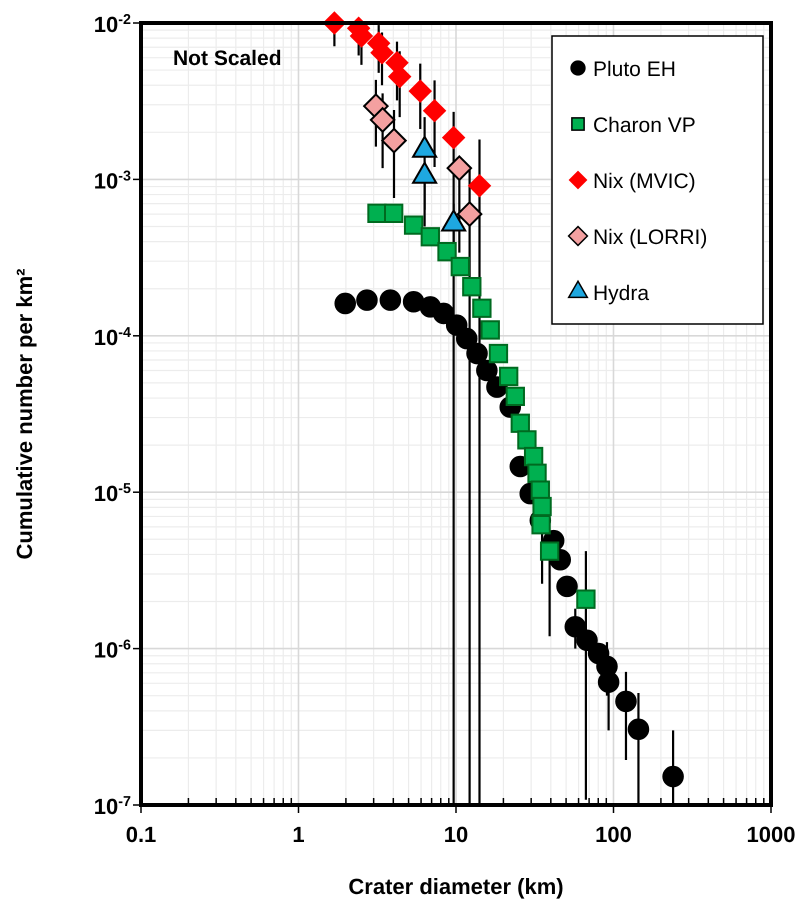 This screenshot has height=916, width=804. Describe the element at coordinates (644, 181) in the screenshot. I see `legend-label: Nix (MVIC)` at that location.